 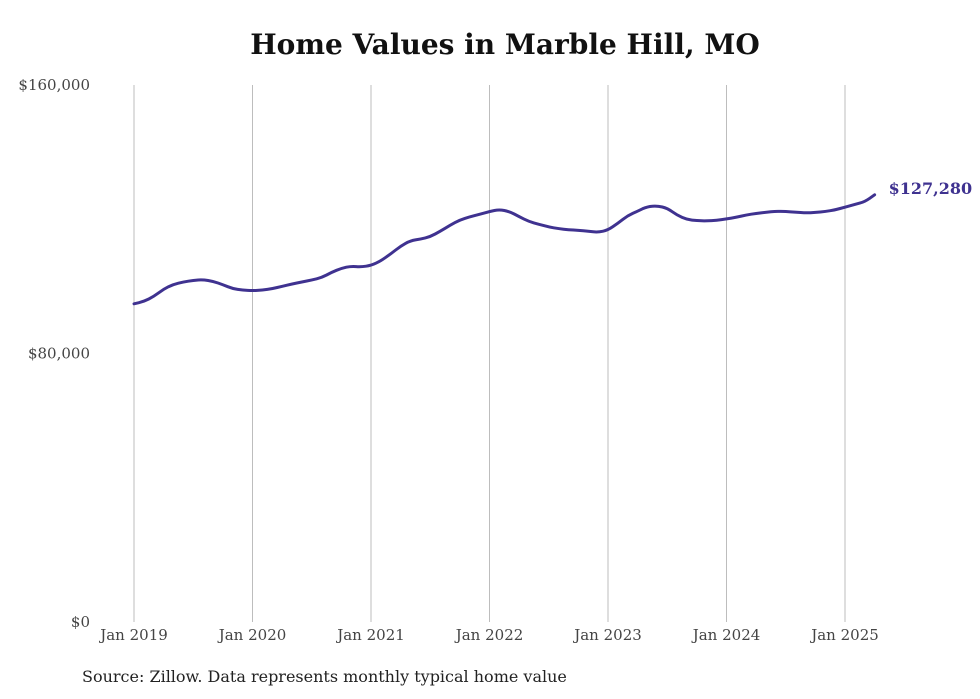 What do you see at coordinates (505, 44) in the screenshot?
I see `chart-title: Home Values in Marble Hill, MO` at bounding box center [505, 44].